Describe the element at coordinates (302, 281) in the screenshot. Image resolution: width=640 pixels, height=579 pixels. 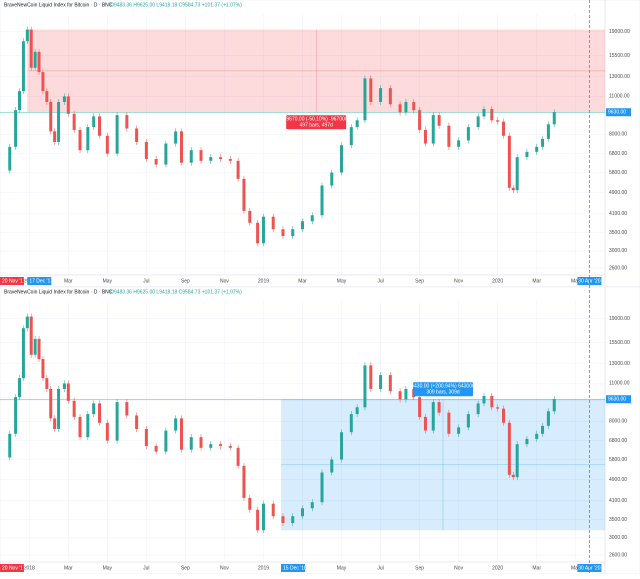
I see `x-tick-label: Mar` at that location.